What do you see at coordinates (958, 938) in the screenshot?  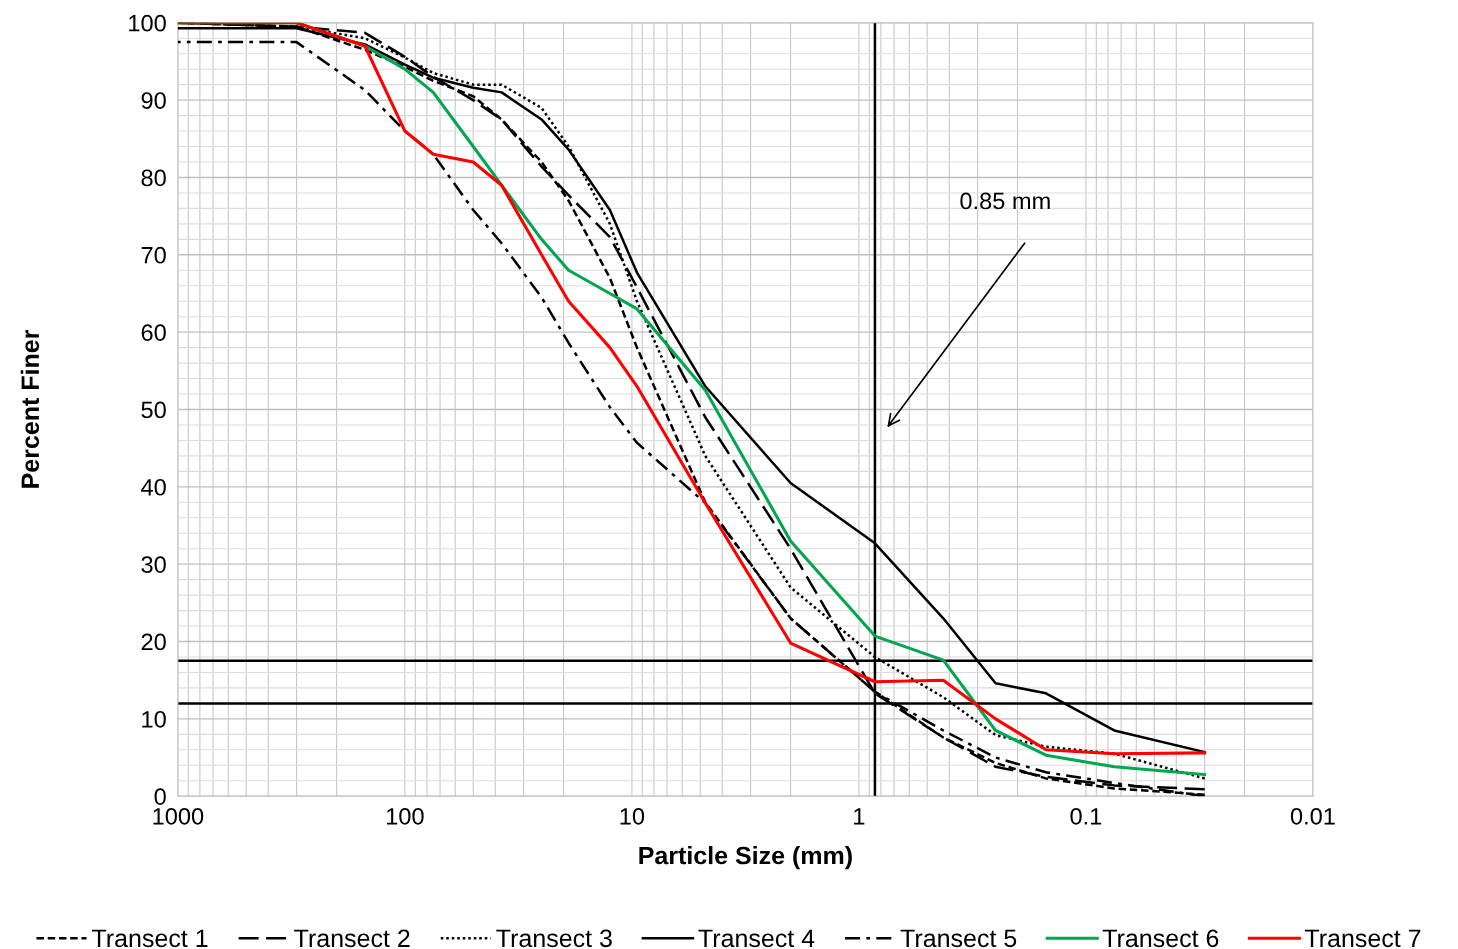 I see `legend-label: Transect 5` at bounding box center [958, 938].